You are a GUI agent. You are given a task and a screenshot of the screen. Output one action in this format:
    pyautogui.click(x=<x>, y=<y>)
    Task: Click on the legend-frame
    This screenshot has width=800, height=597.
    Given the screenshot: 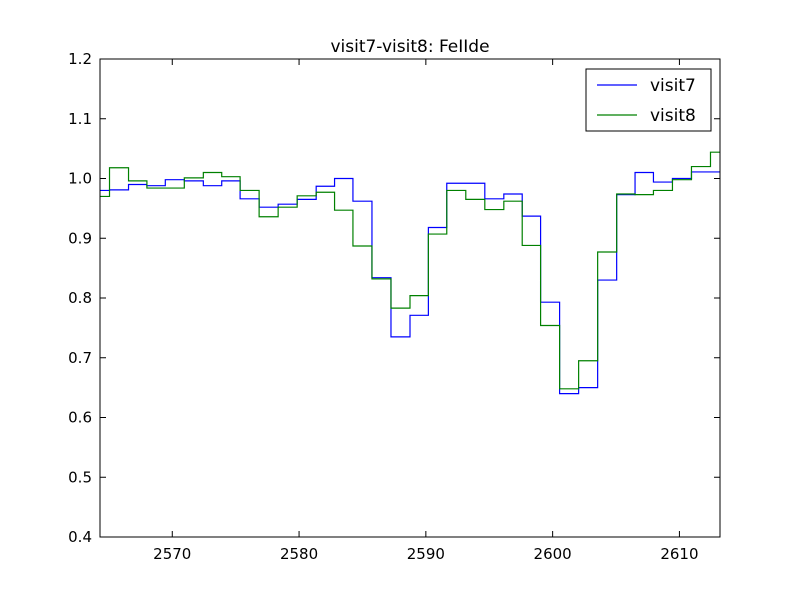 What is the action you would take?
    pyautogui.click(x=648, y=100)
    